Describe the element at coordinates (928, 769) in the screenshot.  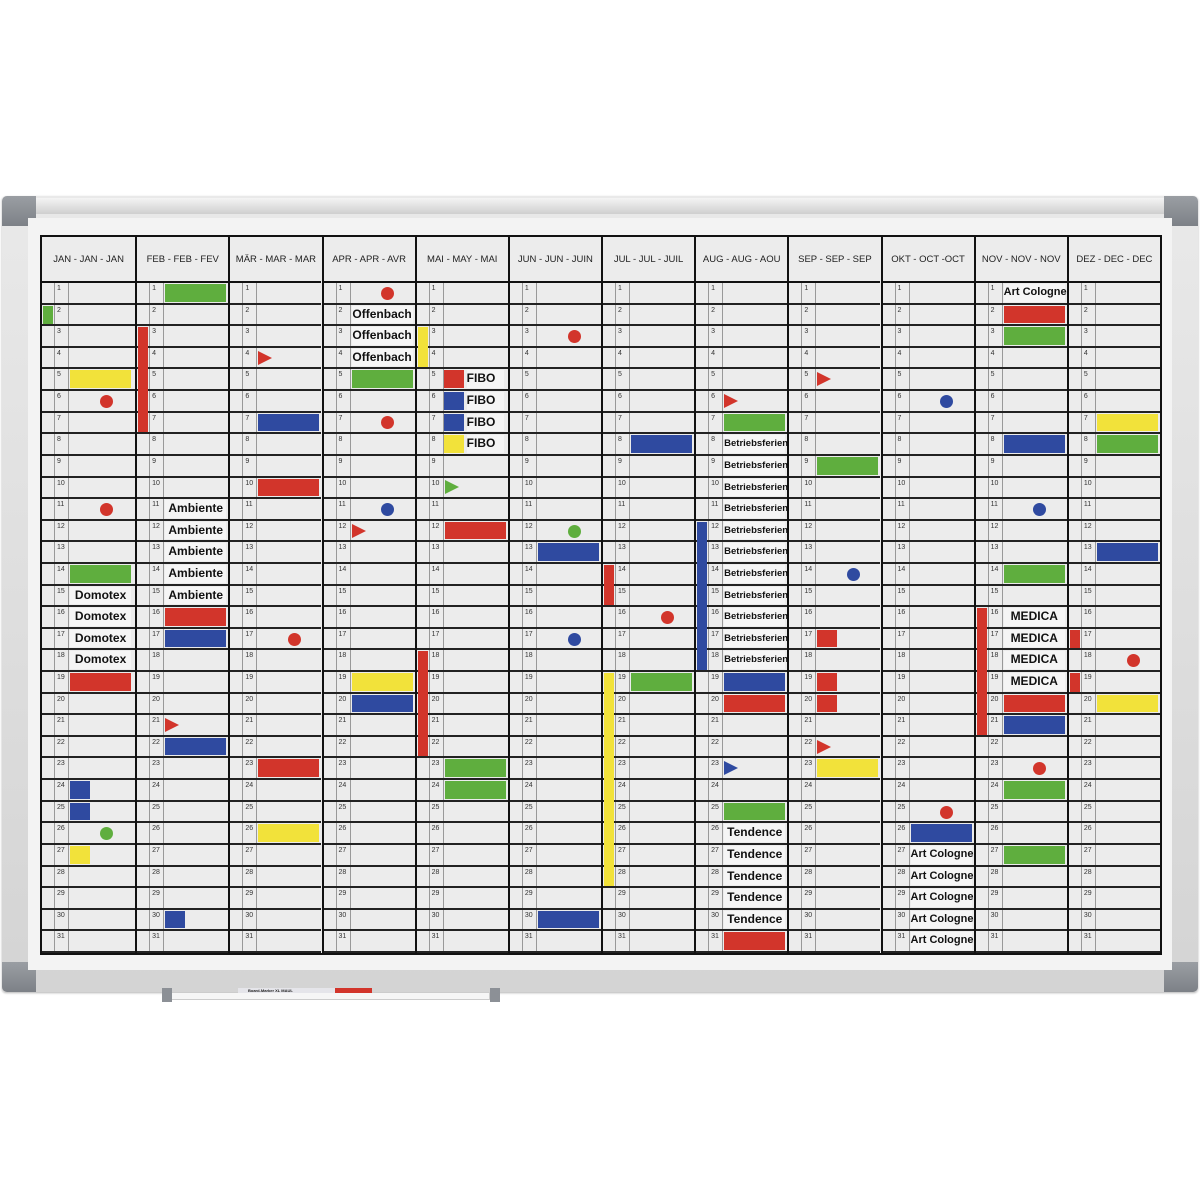
I see `day-row: 23` at that location.